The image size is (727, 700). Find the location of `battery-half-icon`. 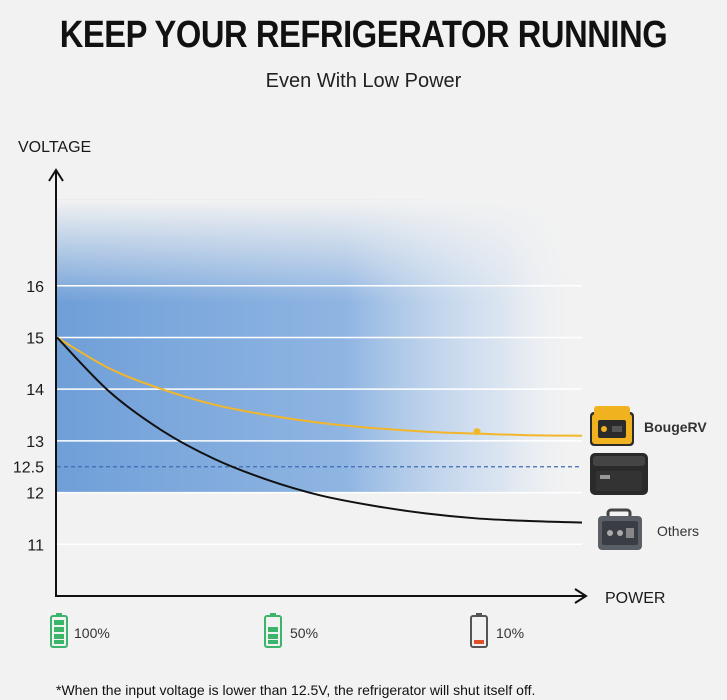

battery-half-icon is located at coordinates (273, 630).